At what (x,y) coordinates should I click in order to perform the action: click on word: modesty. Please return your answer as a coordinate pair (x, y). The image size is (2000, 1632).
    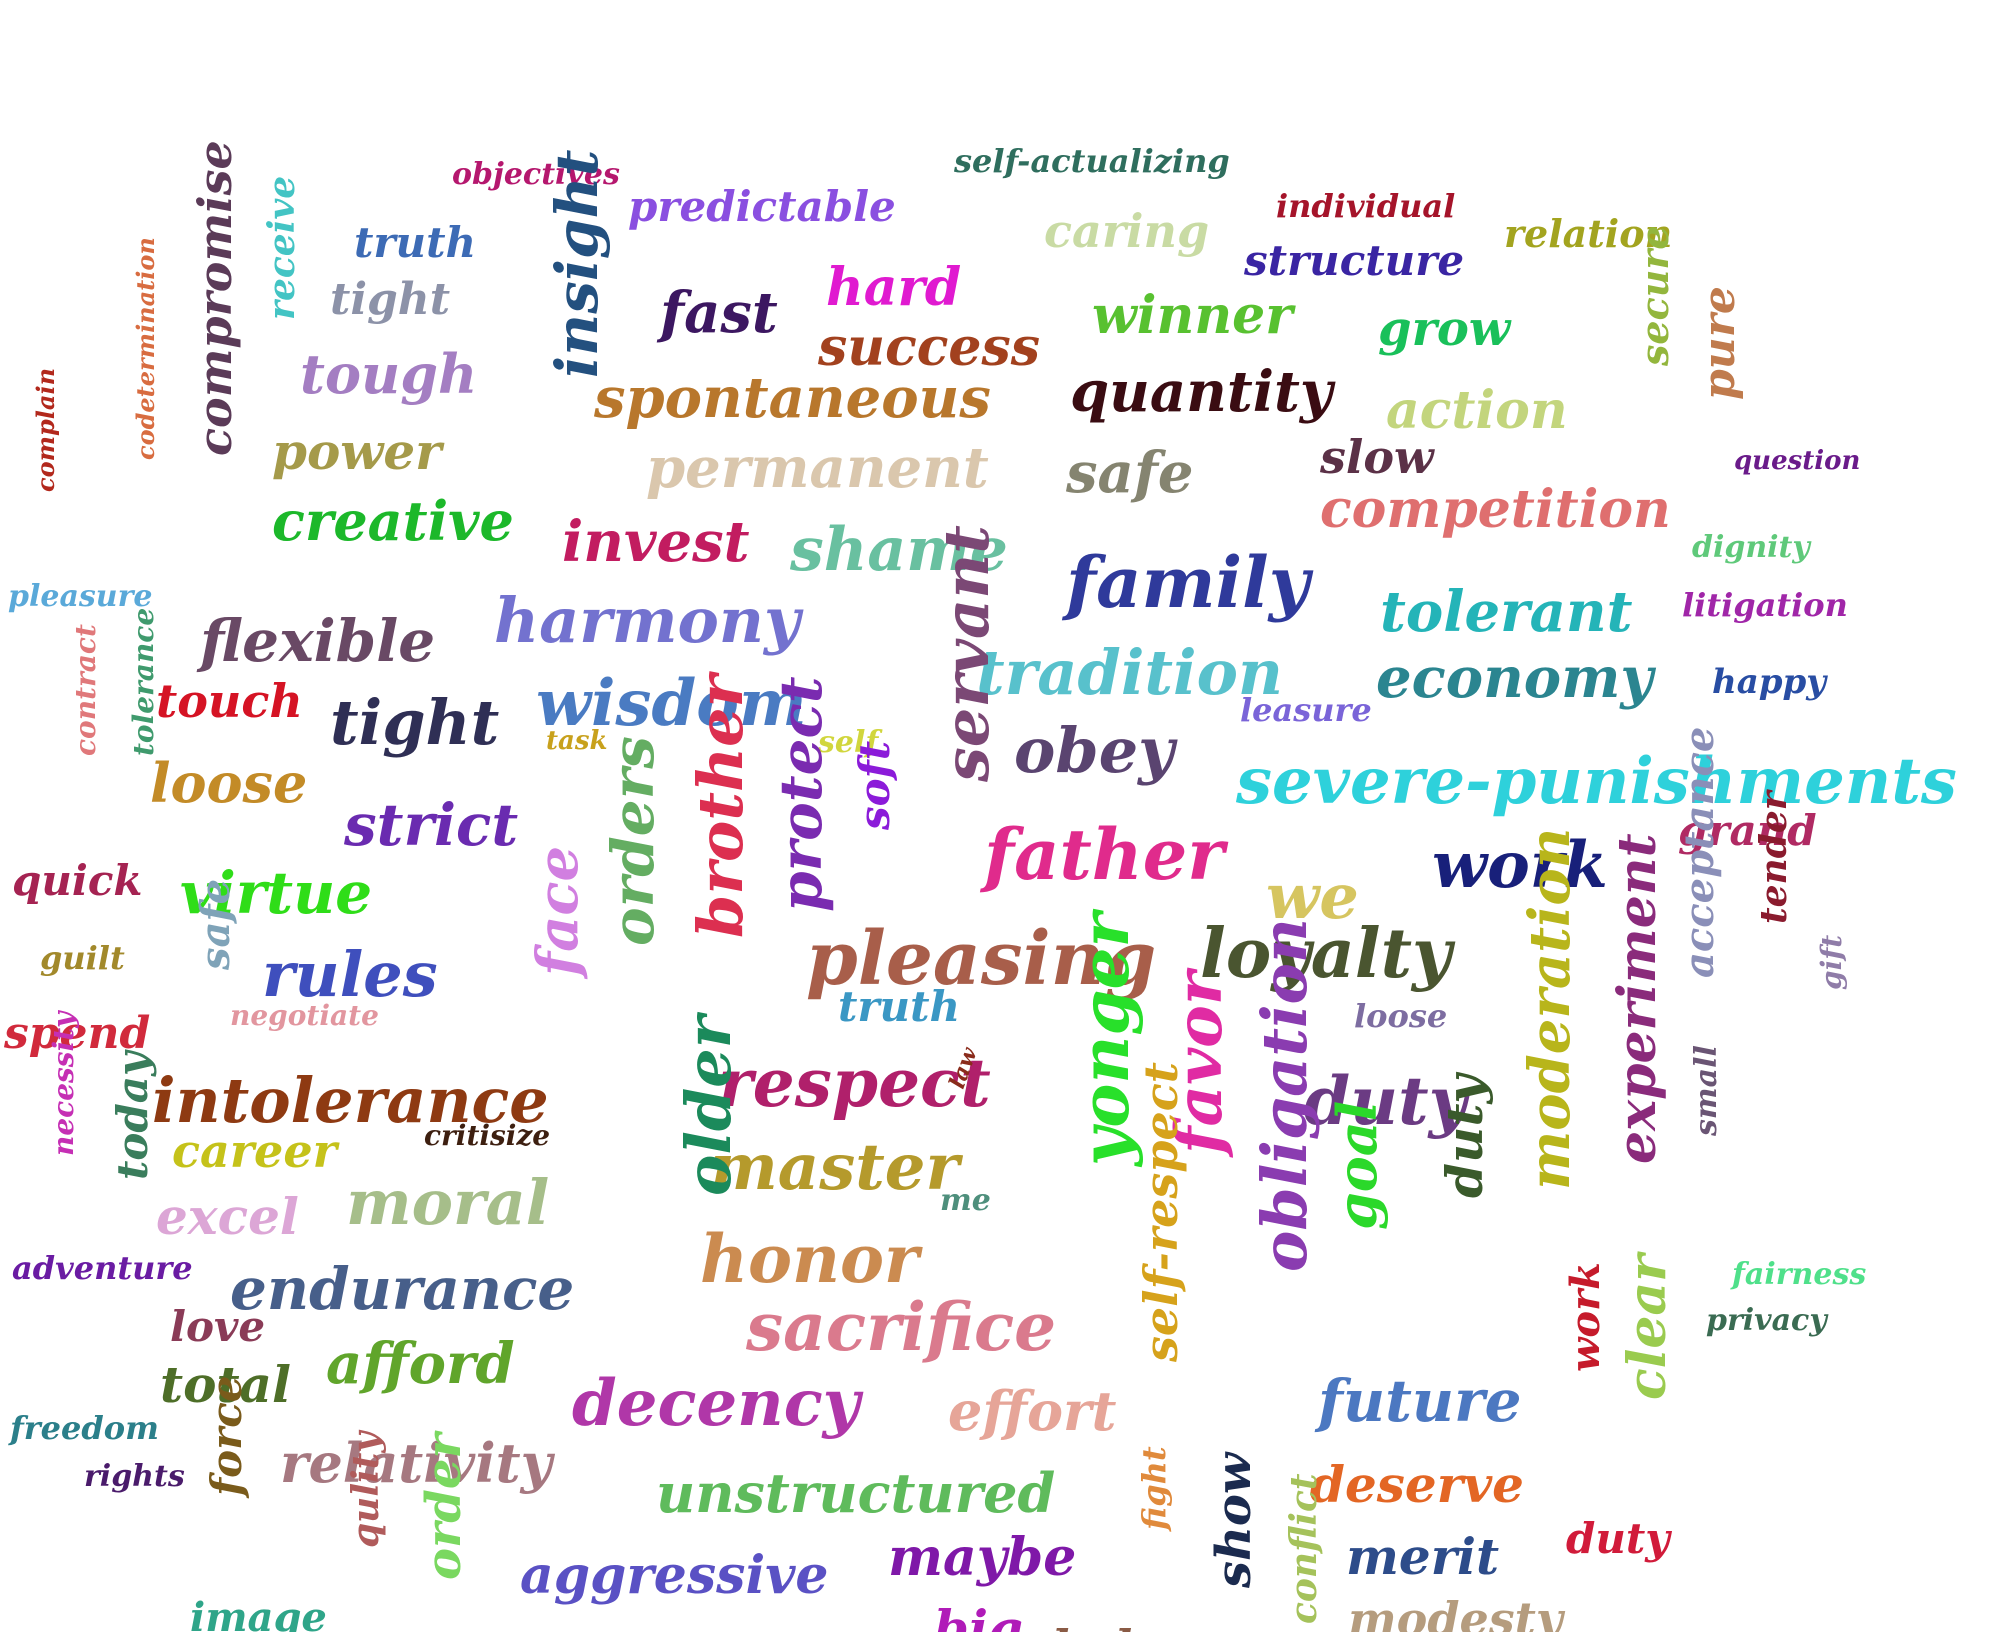
    Looking at the image, I should click on (1455, 1612).